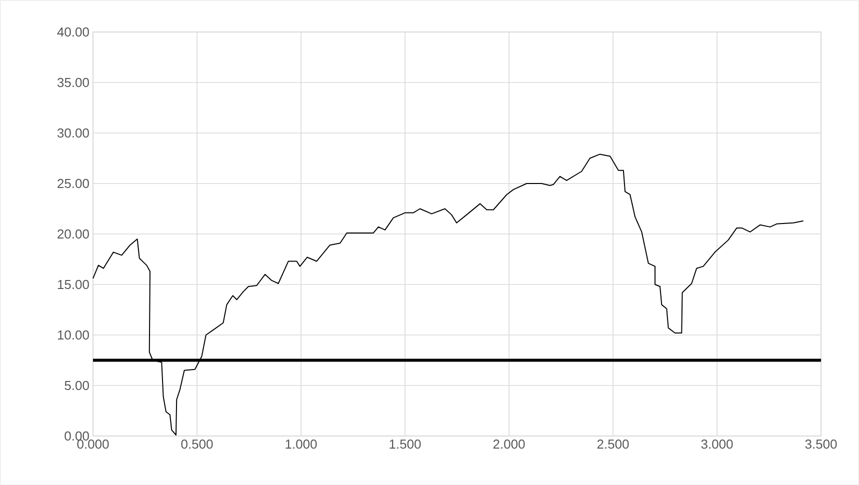  Describe the element at coordinates (509, 444) in the screenshot. I see `x-tick-label: 2.000` at that location.